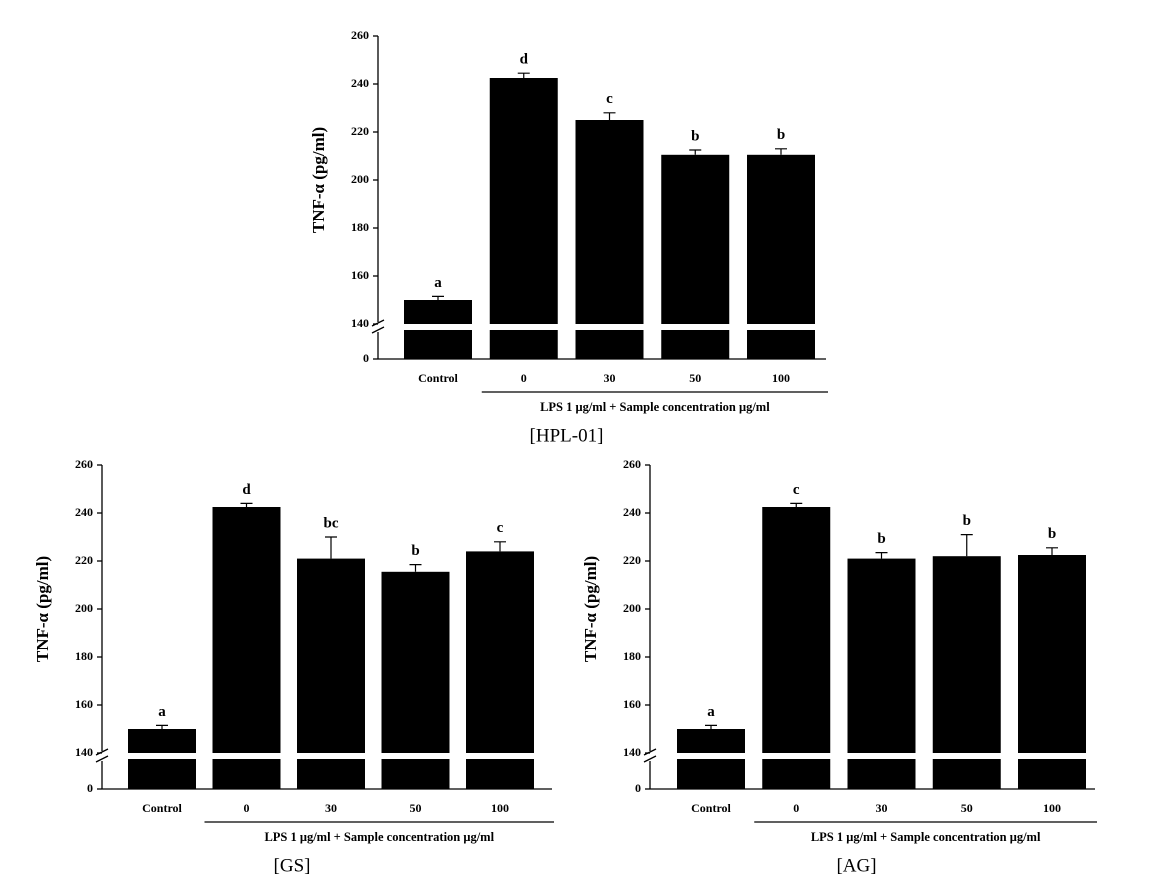 The width and height of the screenshot is (1150, 891). What do you see at coordinates (292, 865) in the screenshot?
I see `caption: [GS]` at bounding box center [292, 865].